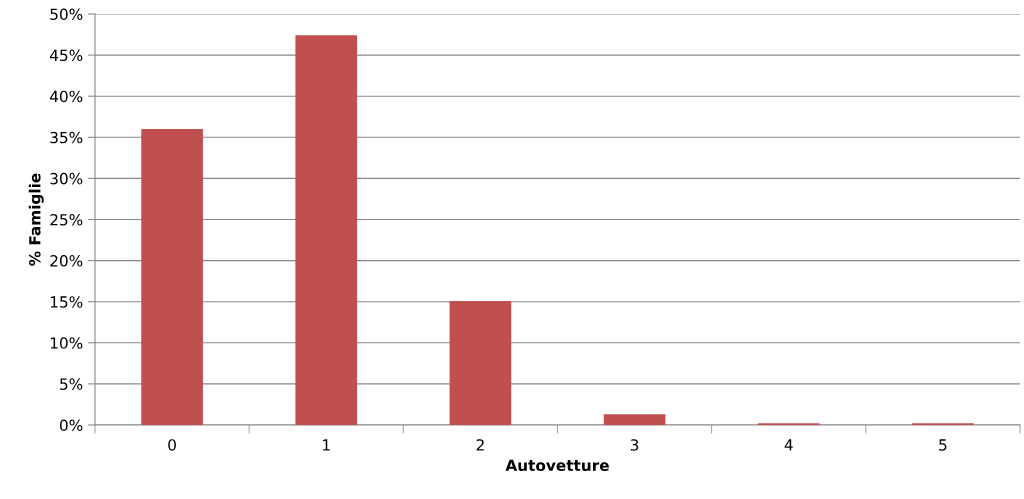 The width and height of the screenshot is (1024, 499). Describe the element at coordinates (788, 445) in the screenshot. I see `x-tick-label: 4` at that location.